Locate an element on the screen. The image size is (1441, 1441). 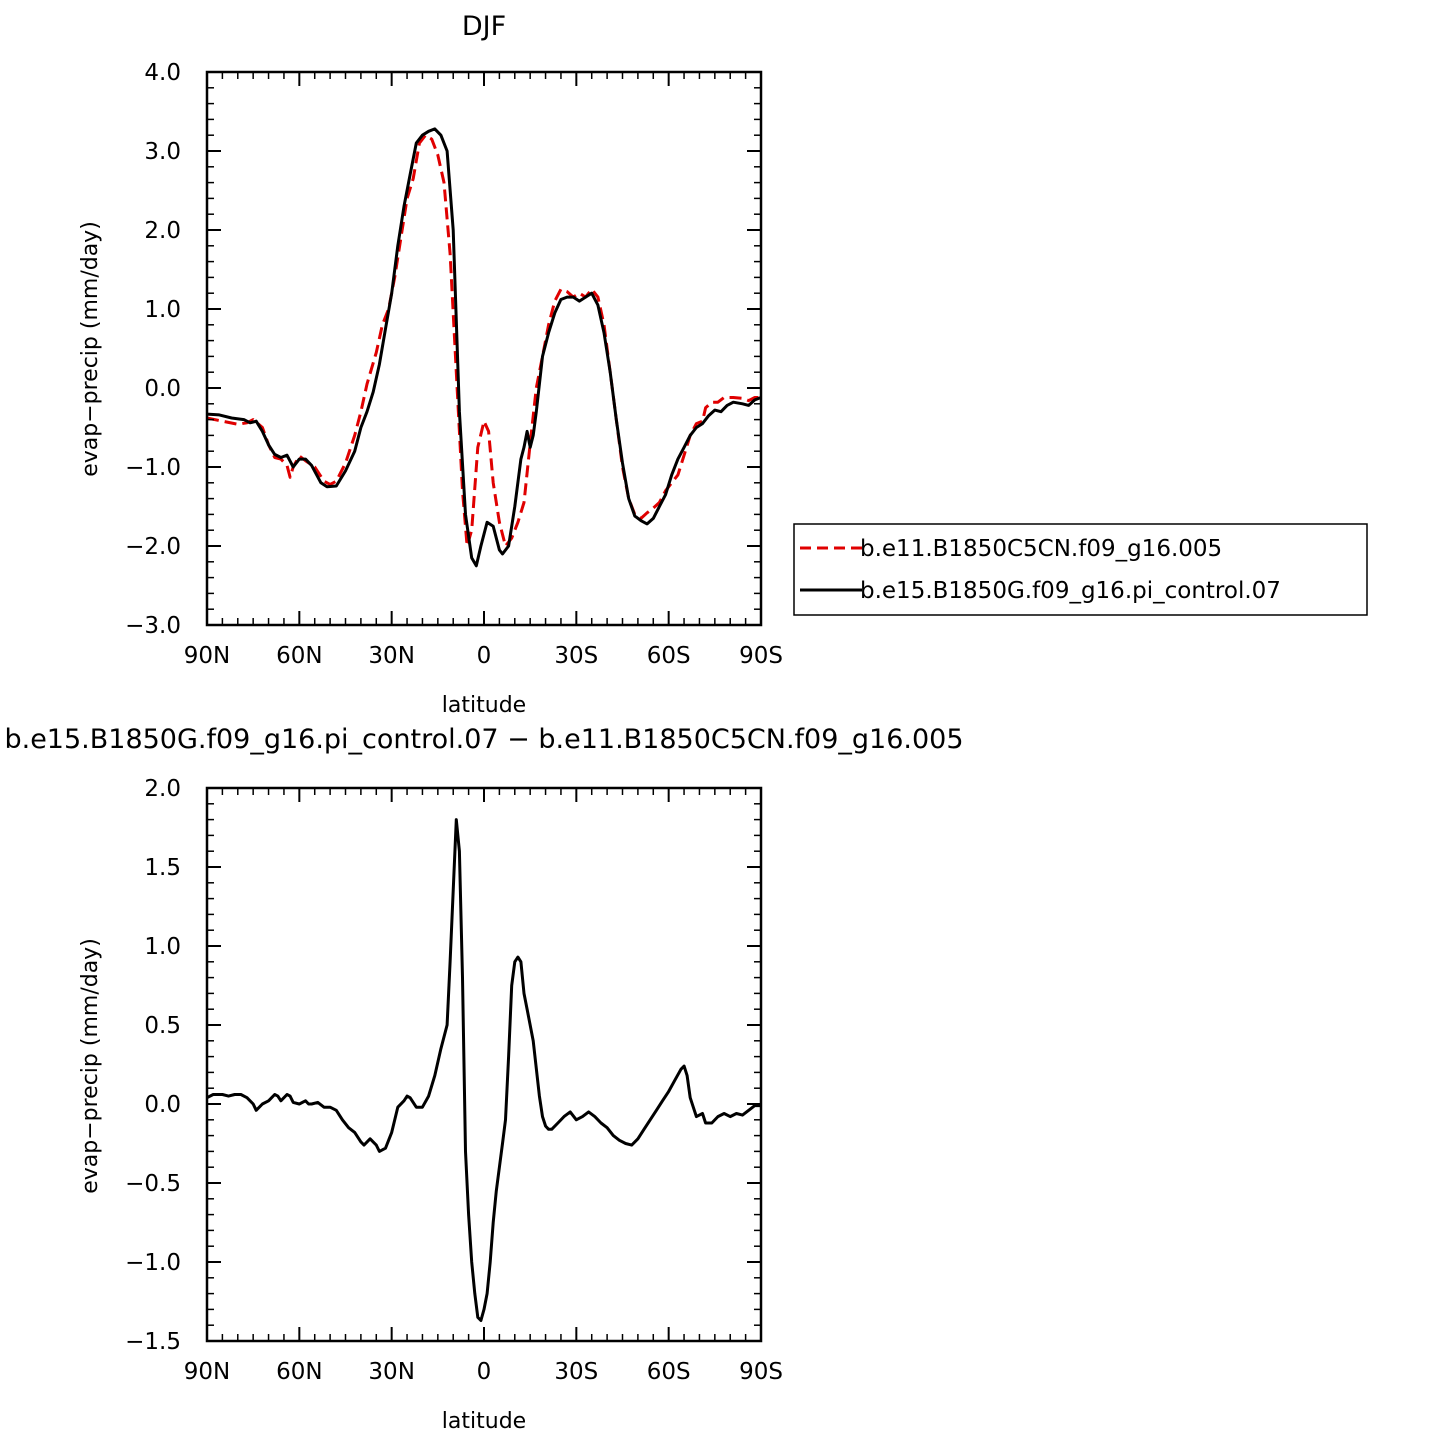
top-chart-plot-frame is located at coordinates (484, 348).